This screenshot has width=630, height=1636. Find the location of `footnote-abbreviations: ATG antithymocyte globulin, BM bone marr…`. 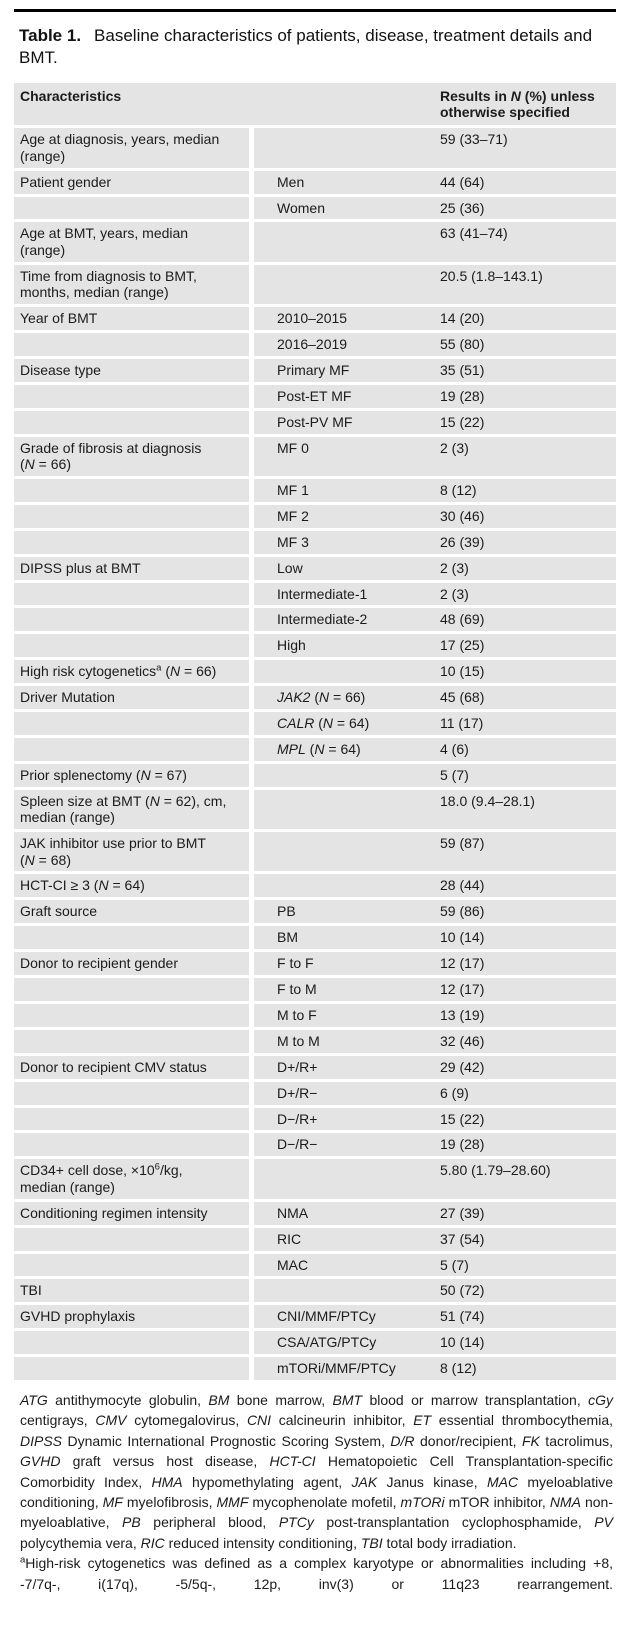

footnote-abbreviations: ATG antithymocyte globulin, BM bone marr… is located at coordinates (316, 1471).